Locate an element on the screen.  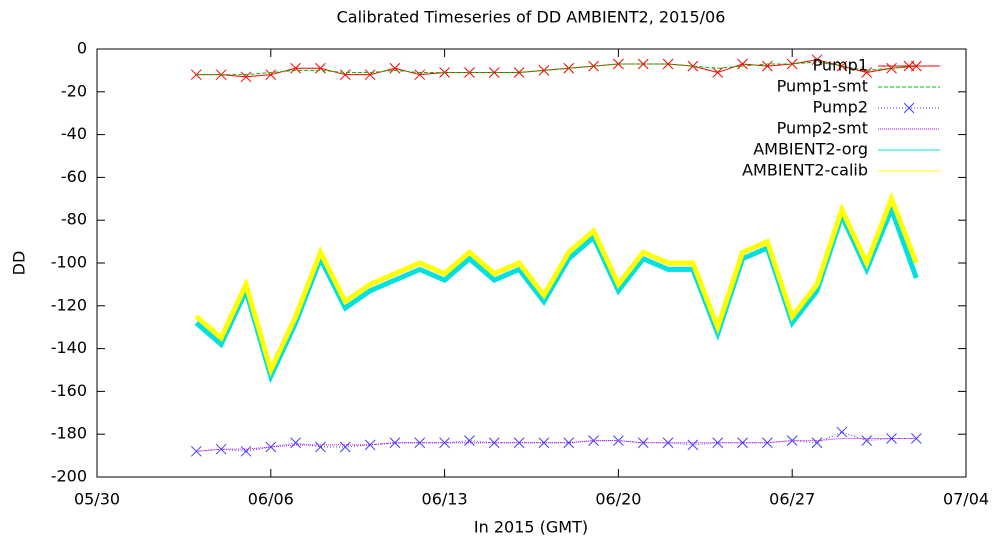
y-tick-label: -180 is located at coordinates (69, 433).